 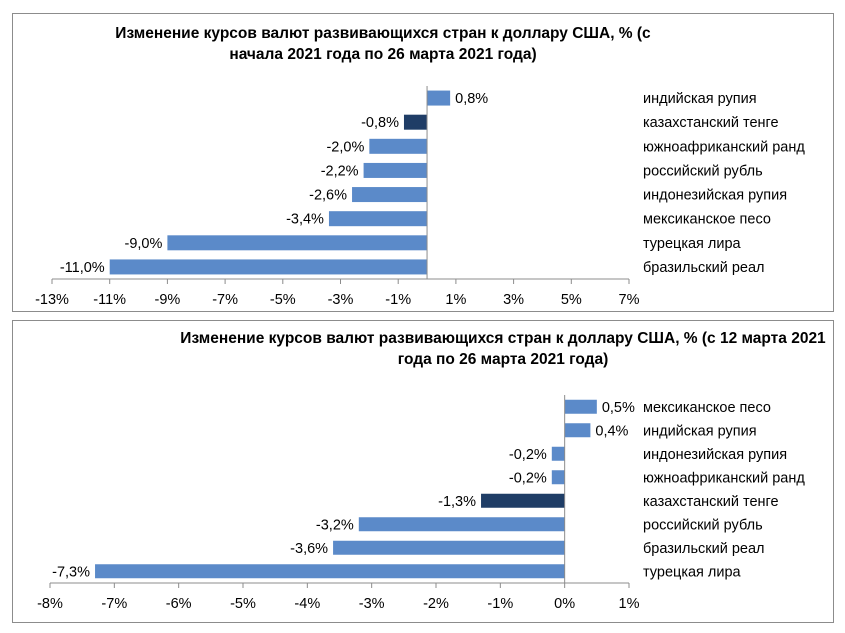 I want to click on x-tick-label-1-7: 1%, so click(x=455, y=300).